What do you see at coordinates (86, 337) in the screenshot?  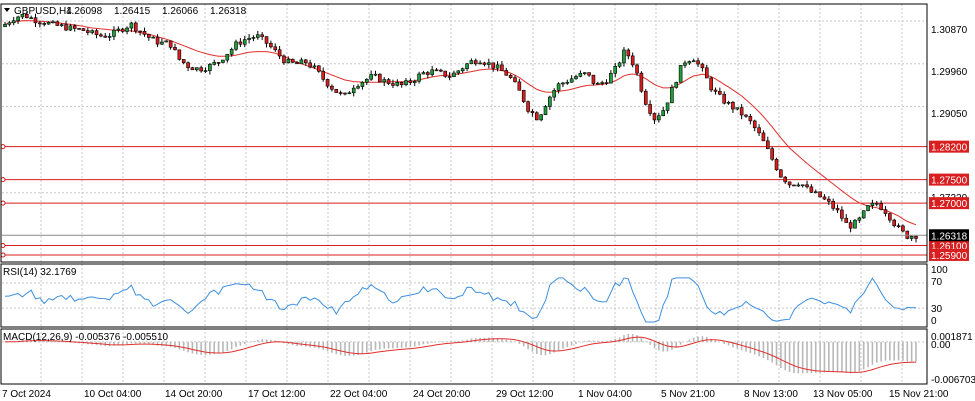 I see `macd-title: MACD(12,26,9) -0.005376 -0.005510` at bounding box center [86, 337].